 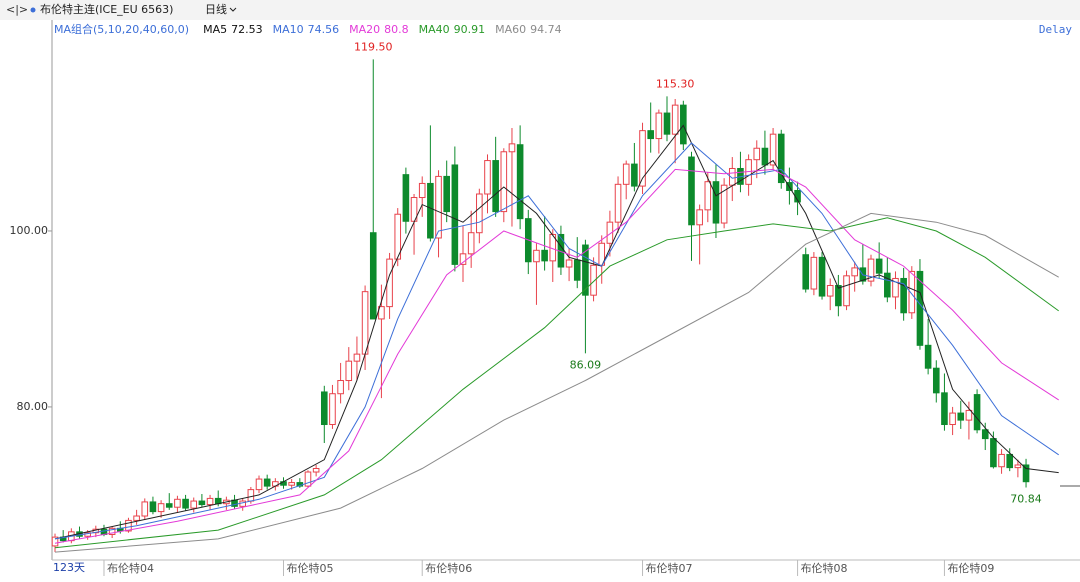 I want to click on range-label: 123天, so click(x=69, y=567).